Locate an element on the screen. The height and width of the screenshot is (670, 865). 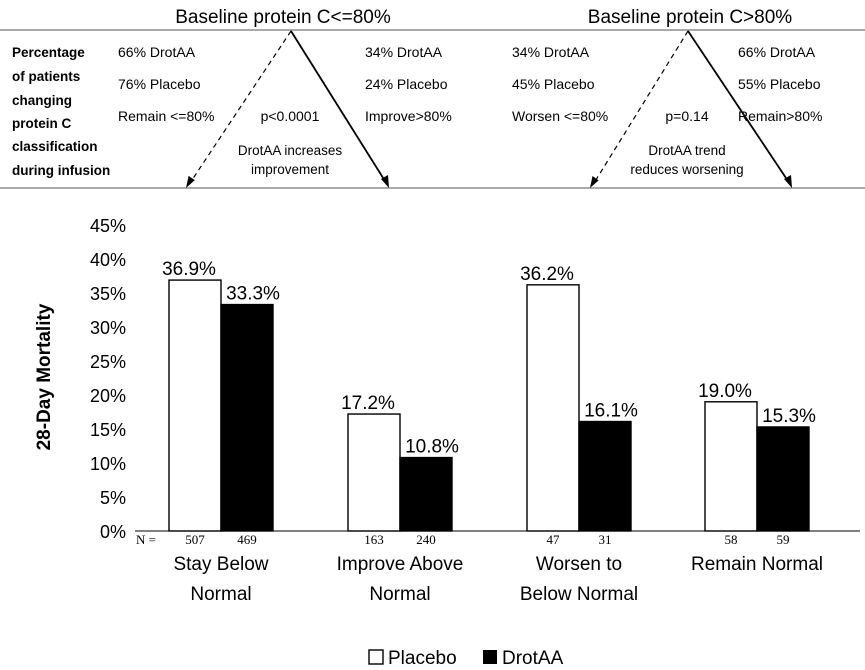
right-arrow-solid-head is located at coordinates (788, 181).